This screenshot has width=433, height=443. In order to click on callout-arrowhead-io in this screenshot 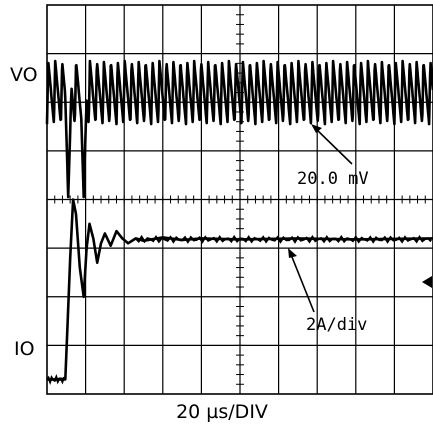, I will do `click(292, 253)`.